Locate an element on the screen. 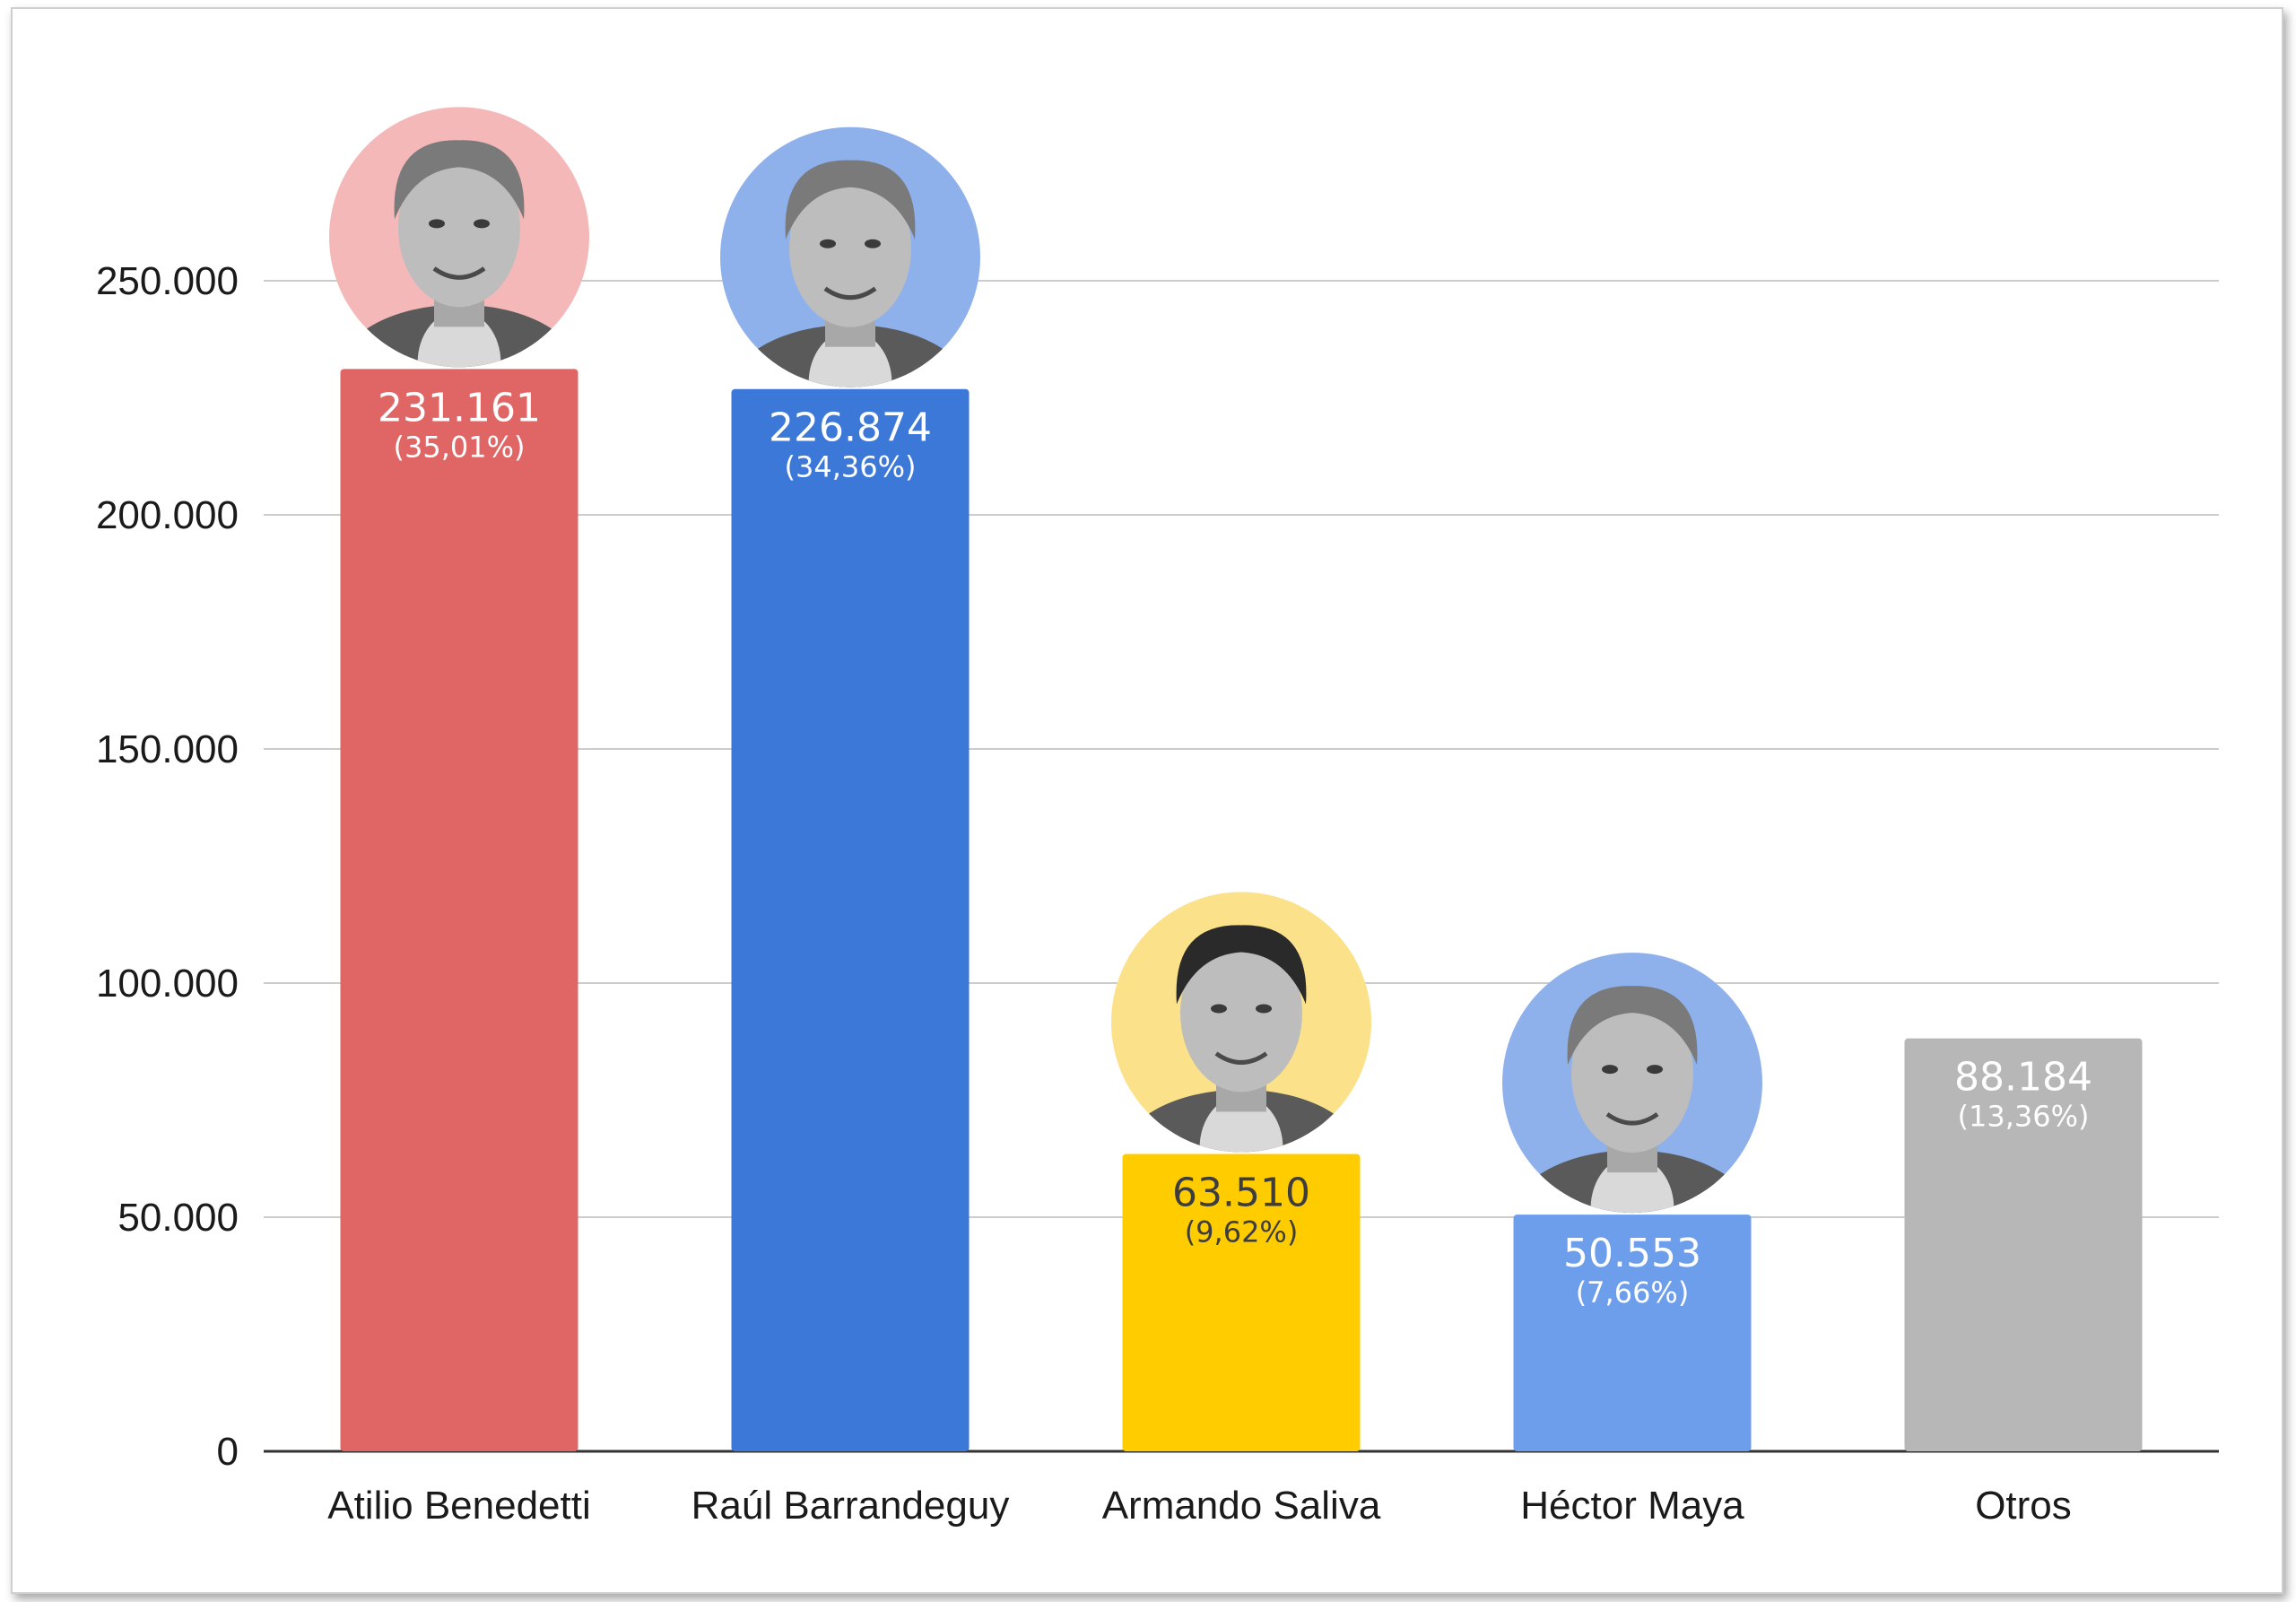 The width and height of the screenshot is (2296, 1602). x-category-label: Otros is located at coordinates (2023, 1506).